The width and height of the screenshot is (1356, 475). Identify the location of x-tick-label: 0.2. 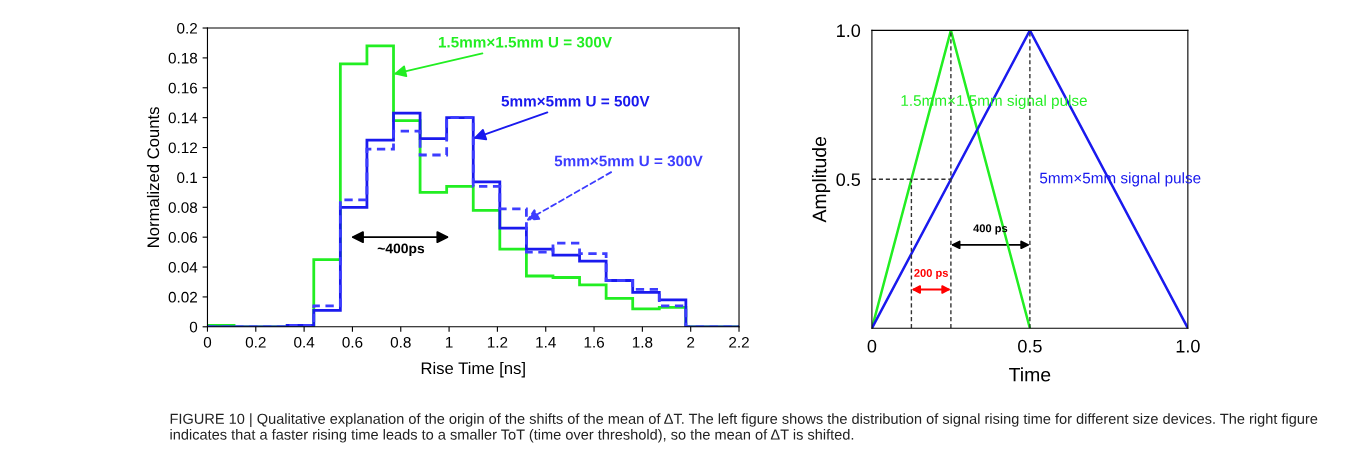
(255, 342).